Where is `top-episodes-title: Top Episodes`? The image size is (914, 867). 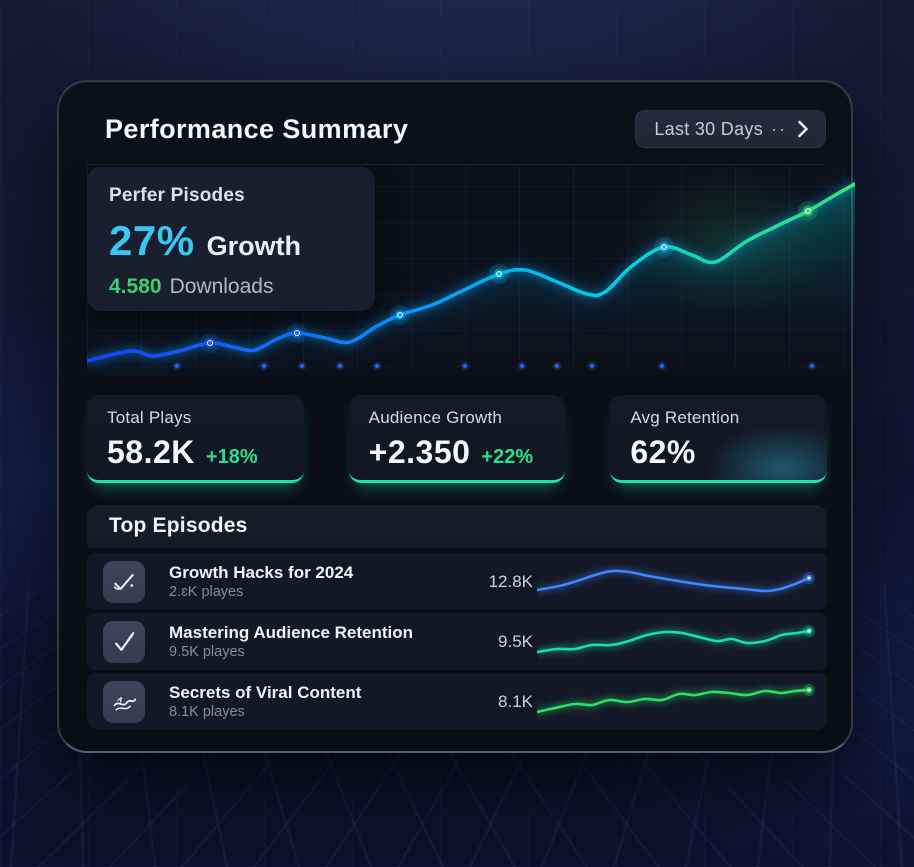 top-episodes-title: Top Episodes is located at coordinates (178, 525).